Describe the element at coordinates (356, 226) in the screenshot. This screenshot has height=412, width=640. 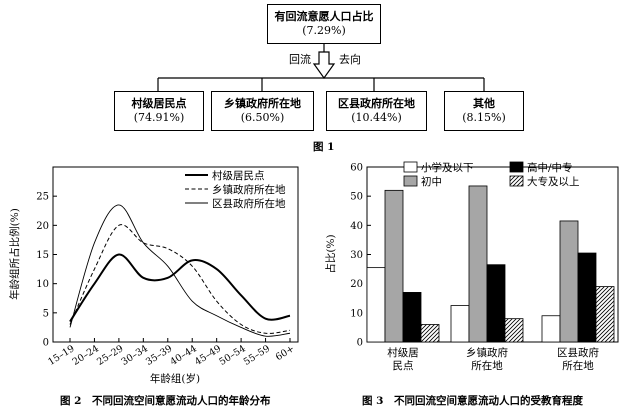
I see `y-tick-label: 40` at that location.